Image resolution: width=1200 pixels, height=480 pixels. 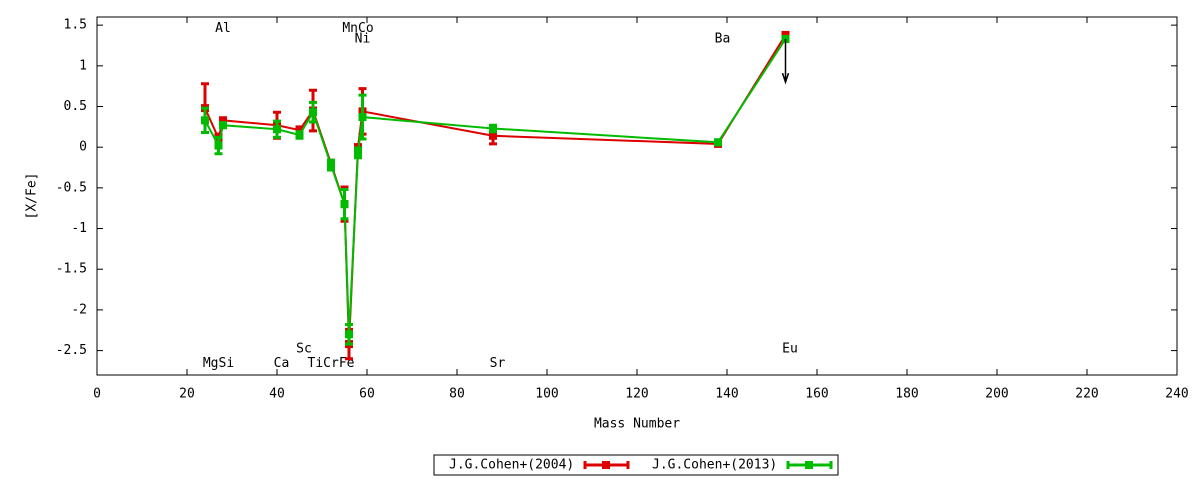 What do you see at coordinates (218, 363) in the screenshot?
I see `element-label: MgSi` at bounding box center [218, 363].